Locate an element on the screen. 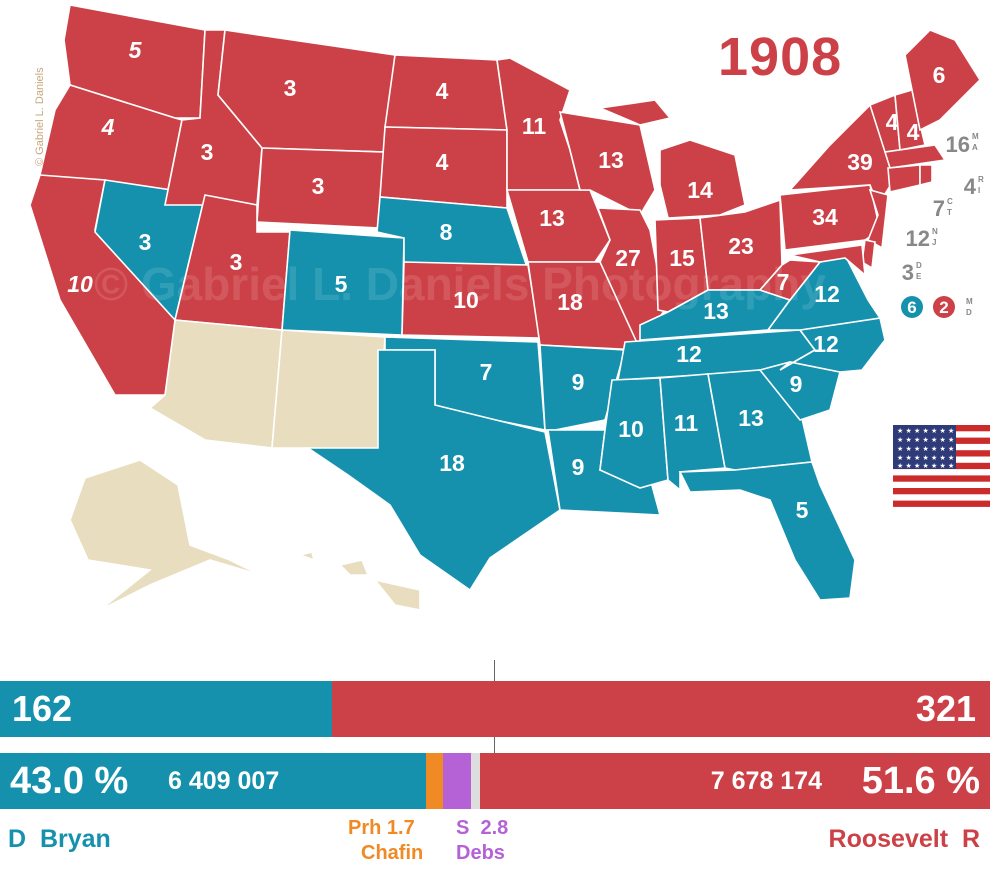  prohibition-label: Prh 1.7 is located at coordinates (381, 828).